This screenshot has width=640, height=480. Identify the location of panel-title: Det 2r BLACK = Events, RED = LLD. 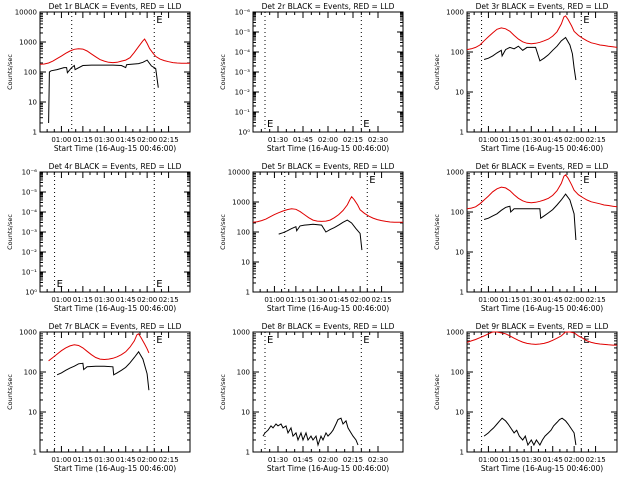
(328, 6).